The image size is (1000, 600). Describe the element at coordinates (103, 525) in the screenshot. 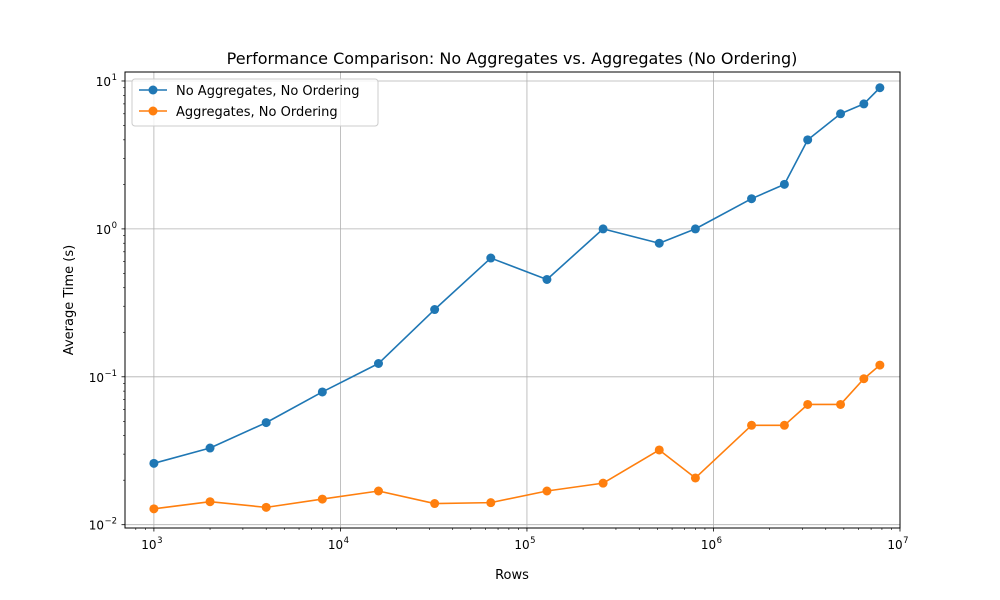

I see `y-tick-label: 10⁻²` at that location.